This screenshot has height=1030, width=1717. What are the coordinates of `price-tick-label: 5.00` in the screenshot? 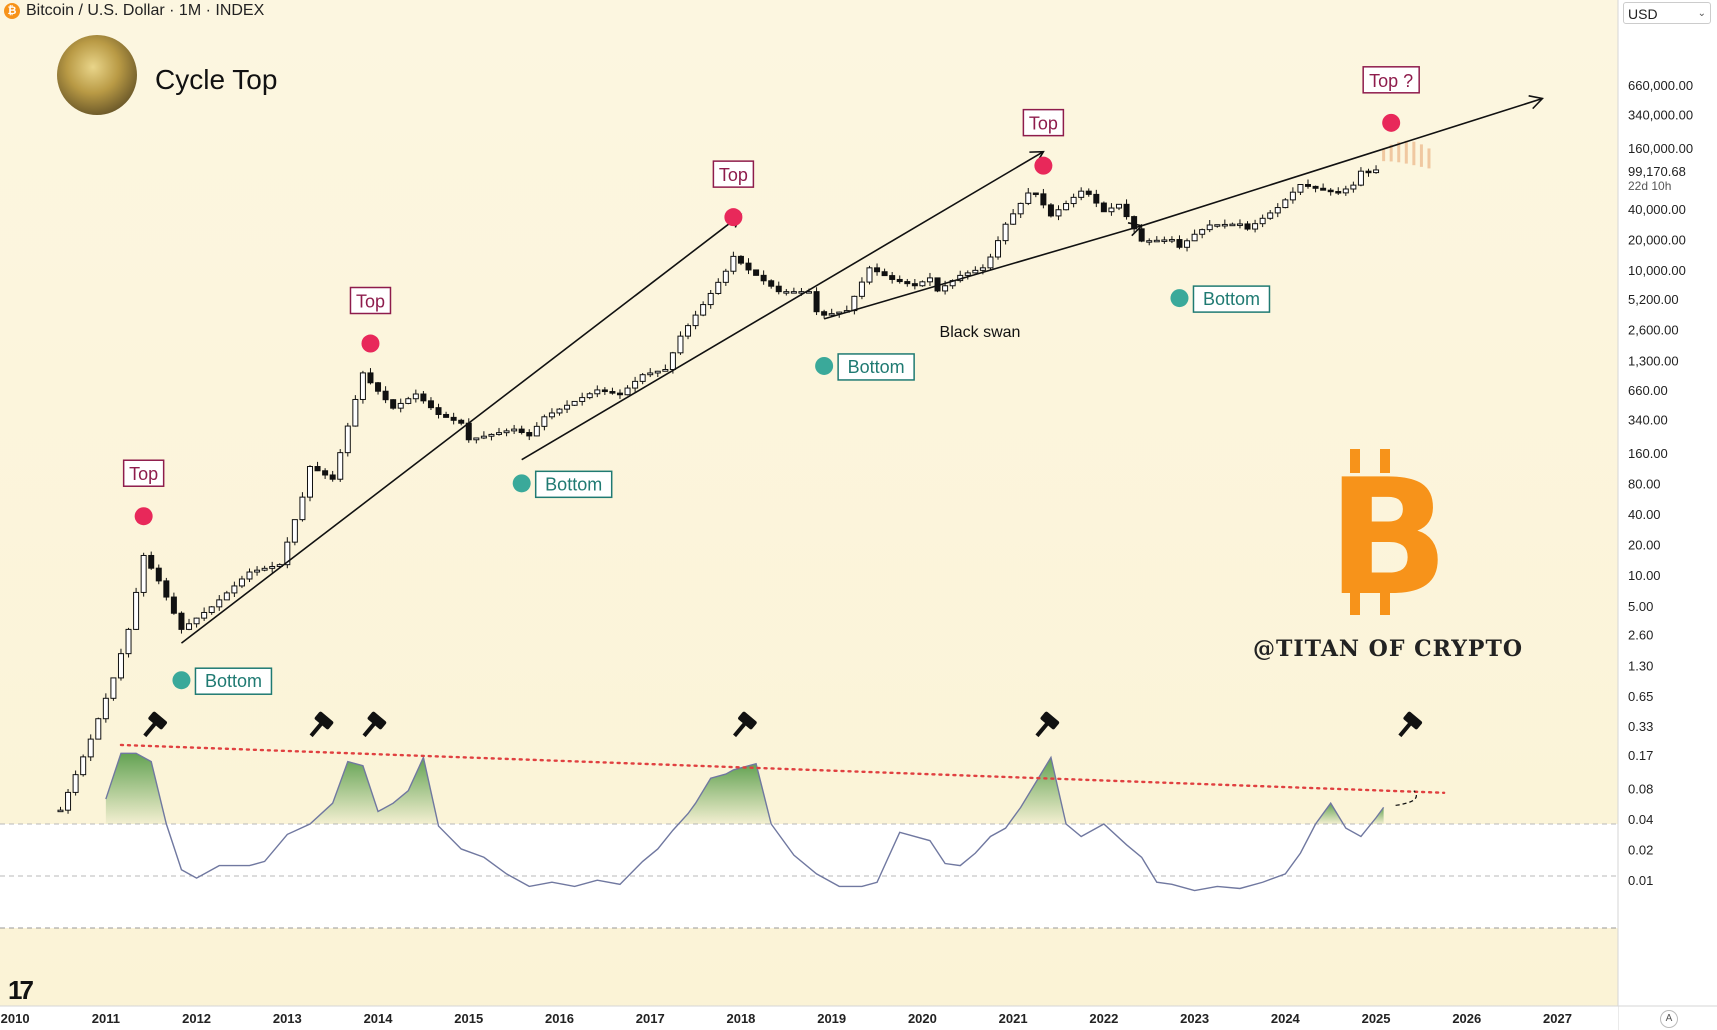 It's located at (1640, 606).